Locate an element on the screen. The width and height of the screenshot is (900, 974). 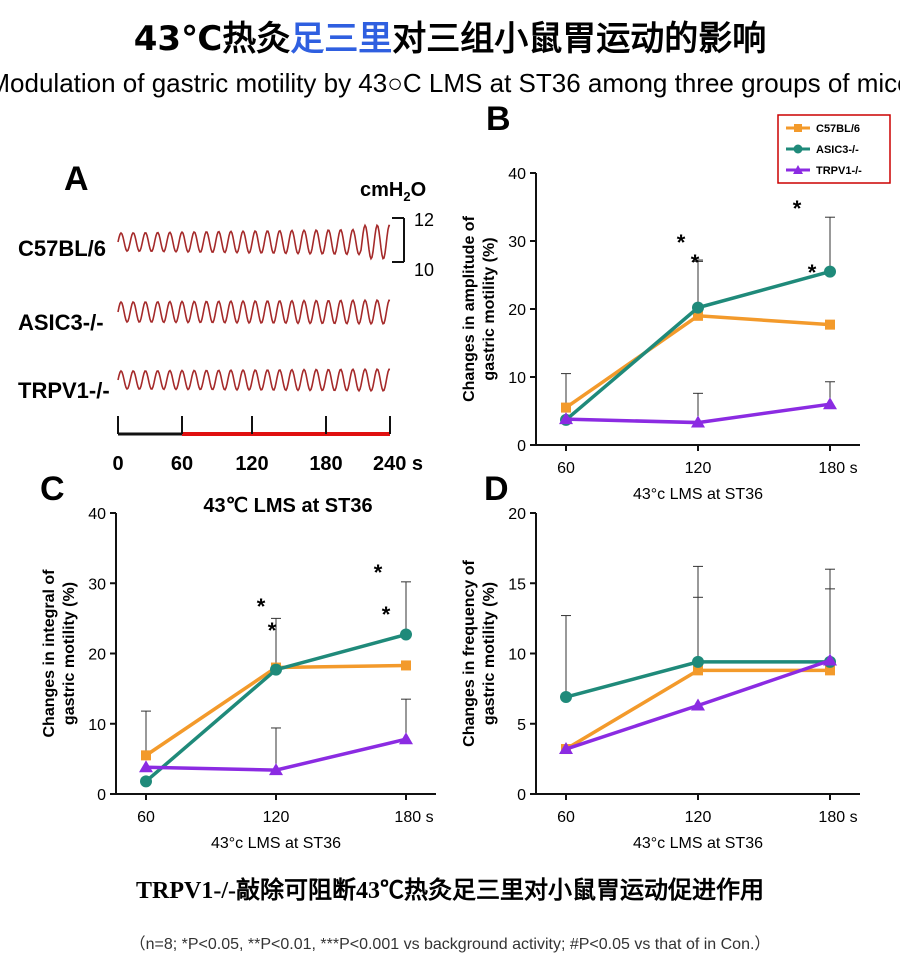
y-axis-label-line1: Changes in amplitude of is located at coordinates (469, 308).